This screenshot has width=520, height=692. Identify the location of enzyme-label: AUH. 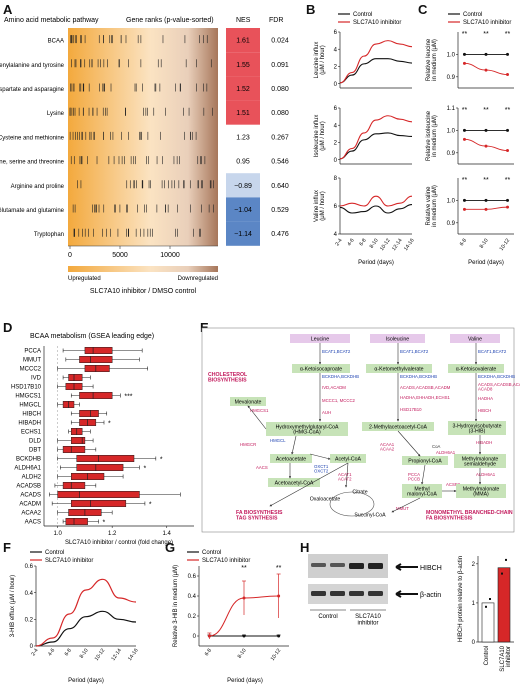
(326, 412).